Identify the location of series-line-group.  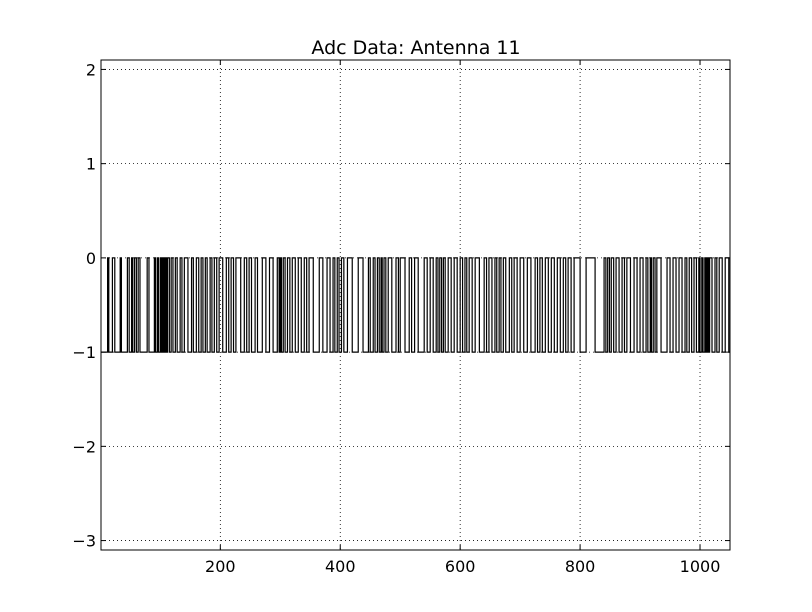
(415, 305).